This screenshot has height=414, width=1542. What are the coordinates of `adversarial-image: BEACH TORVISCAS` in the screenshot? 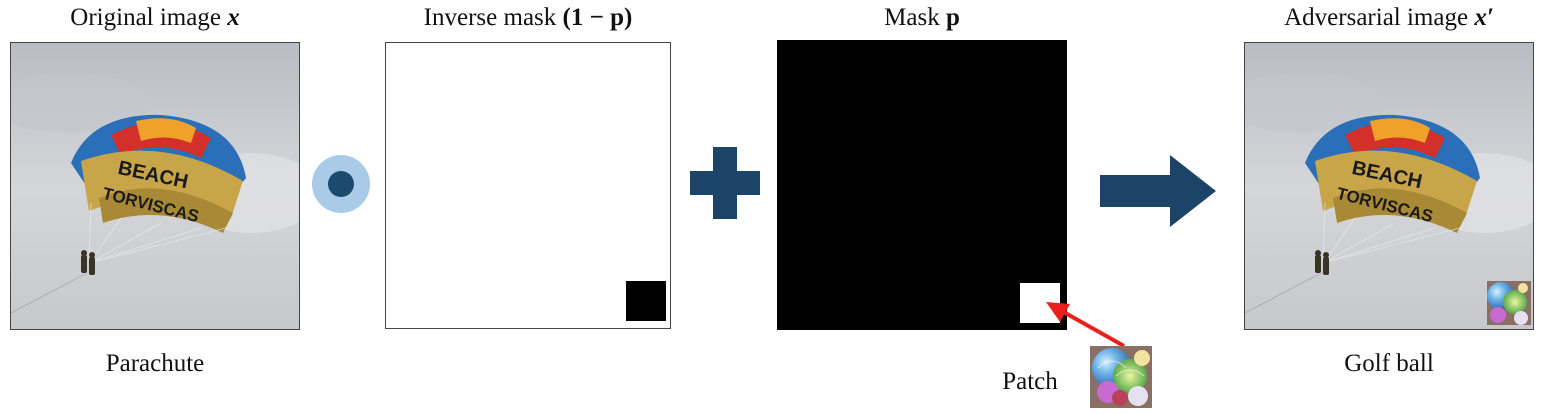 It's located at (1389, 186).